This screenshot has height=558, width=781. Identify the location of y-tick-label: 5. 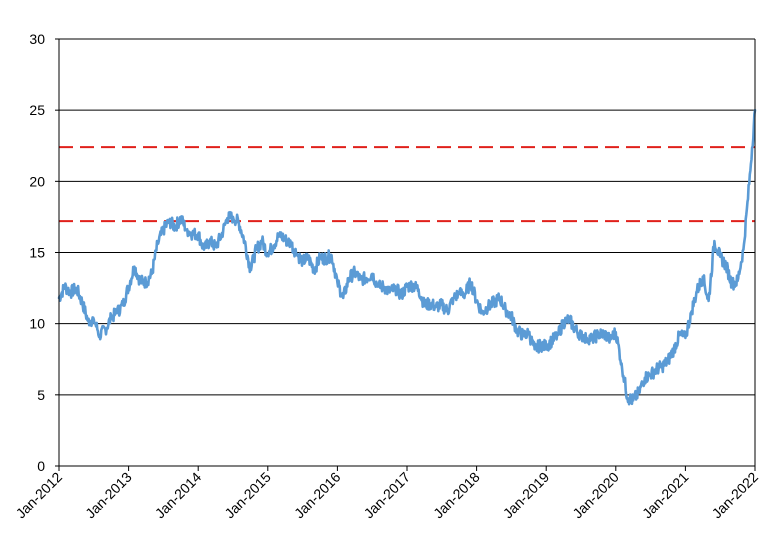
(41, 395).